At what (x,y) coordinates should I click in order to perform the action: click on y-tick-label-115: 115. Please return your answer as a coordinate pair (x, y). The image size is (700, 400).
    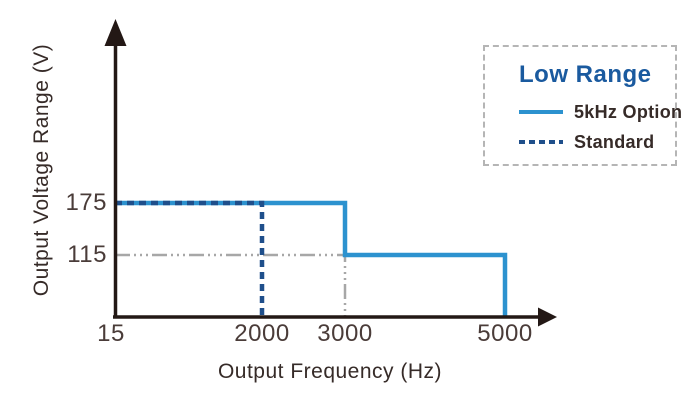
    Looking at the image, I should click on (87, 254).